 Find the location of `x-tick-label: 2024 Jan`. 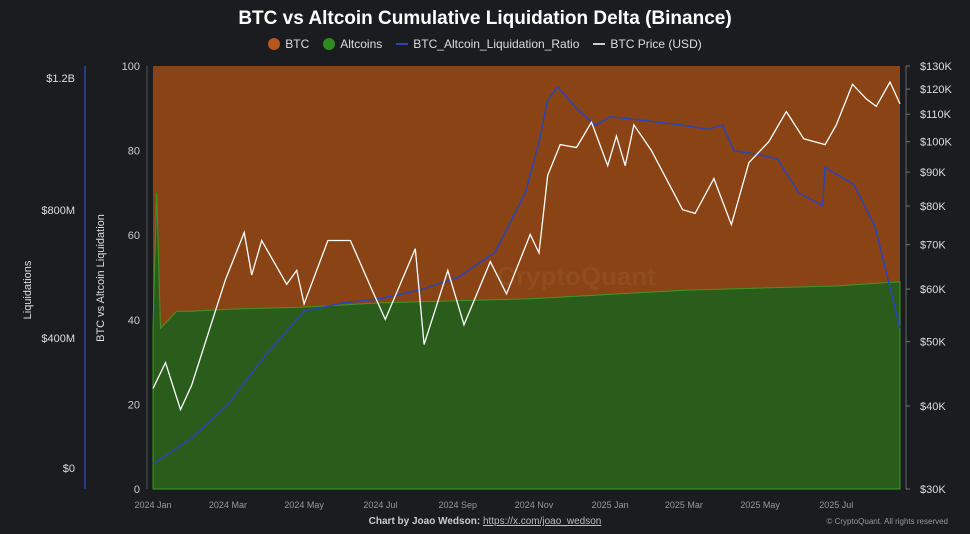

x-tick-label: 2024 Jan is located at coordinates (152, 505).